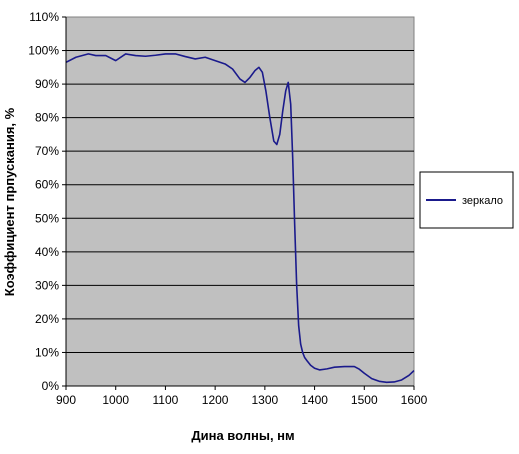 This screenshot has height=454, width=519. I want to click on y-tick-label: 10%, so click(47, 352).